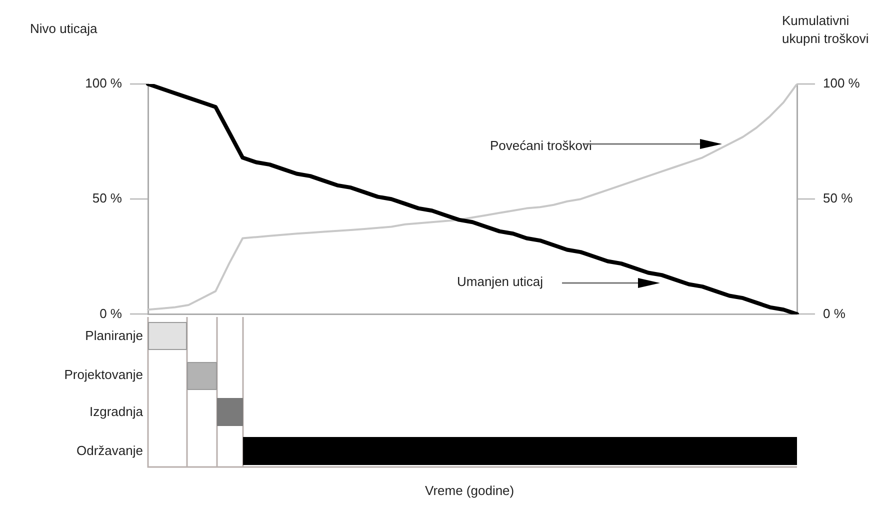  What do you see at coordinates (103, 375) in the screenshot?
I see `text: Projektovanje` at bounding box center [103, 375].